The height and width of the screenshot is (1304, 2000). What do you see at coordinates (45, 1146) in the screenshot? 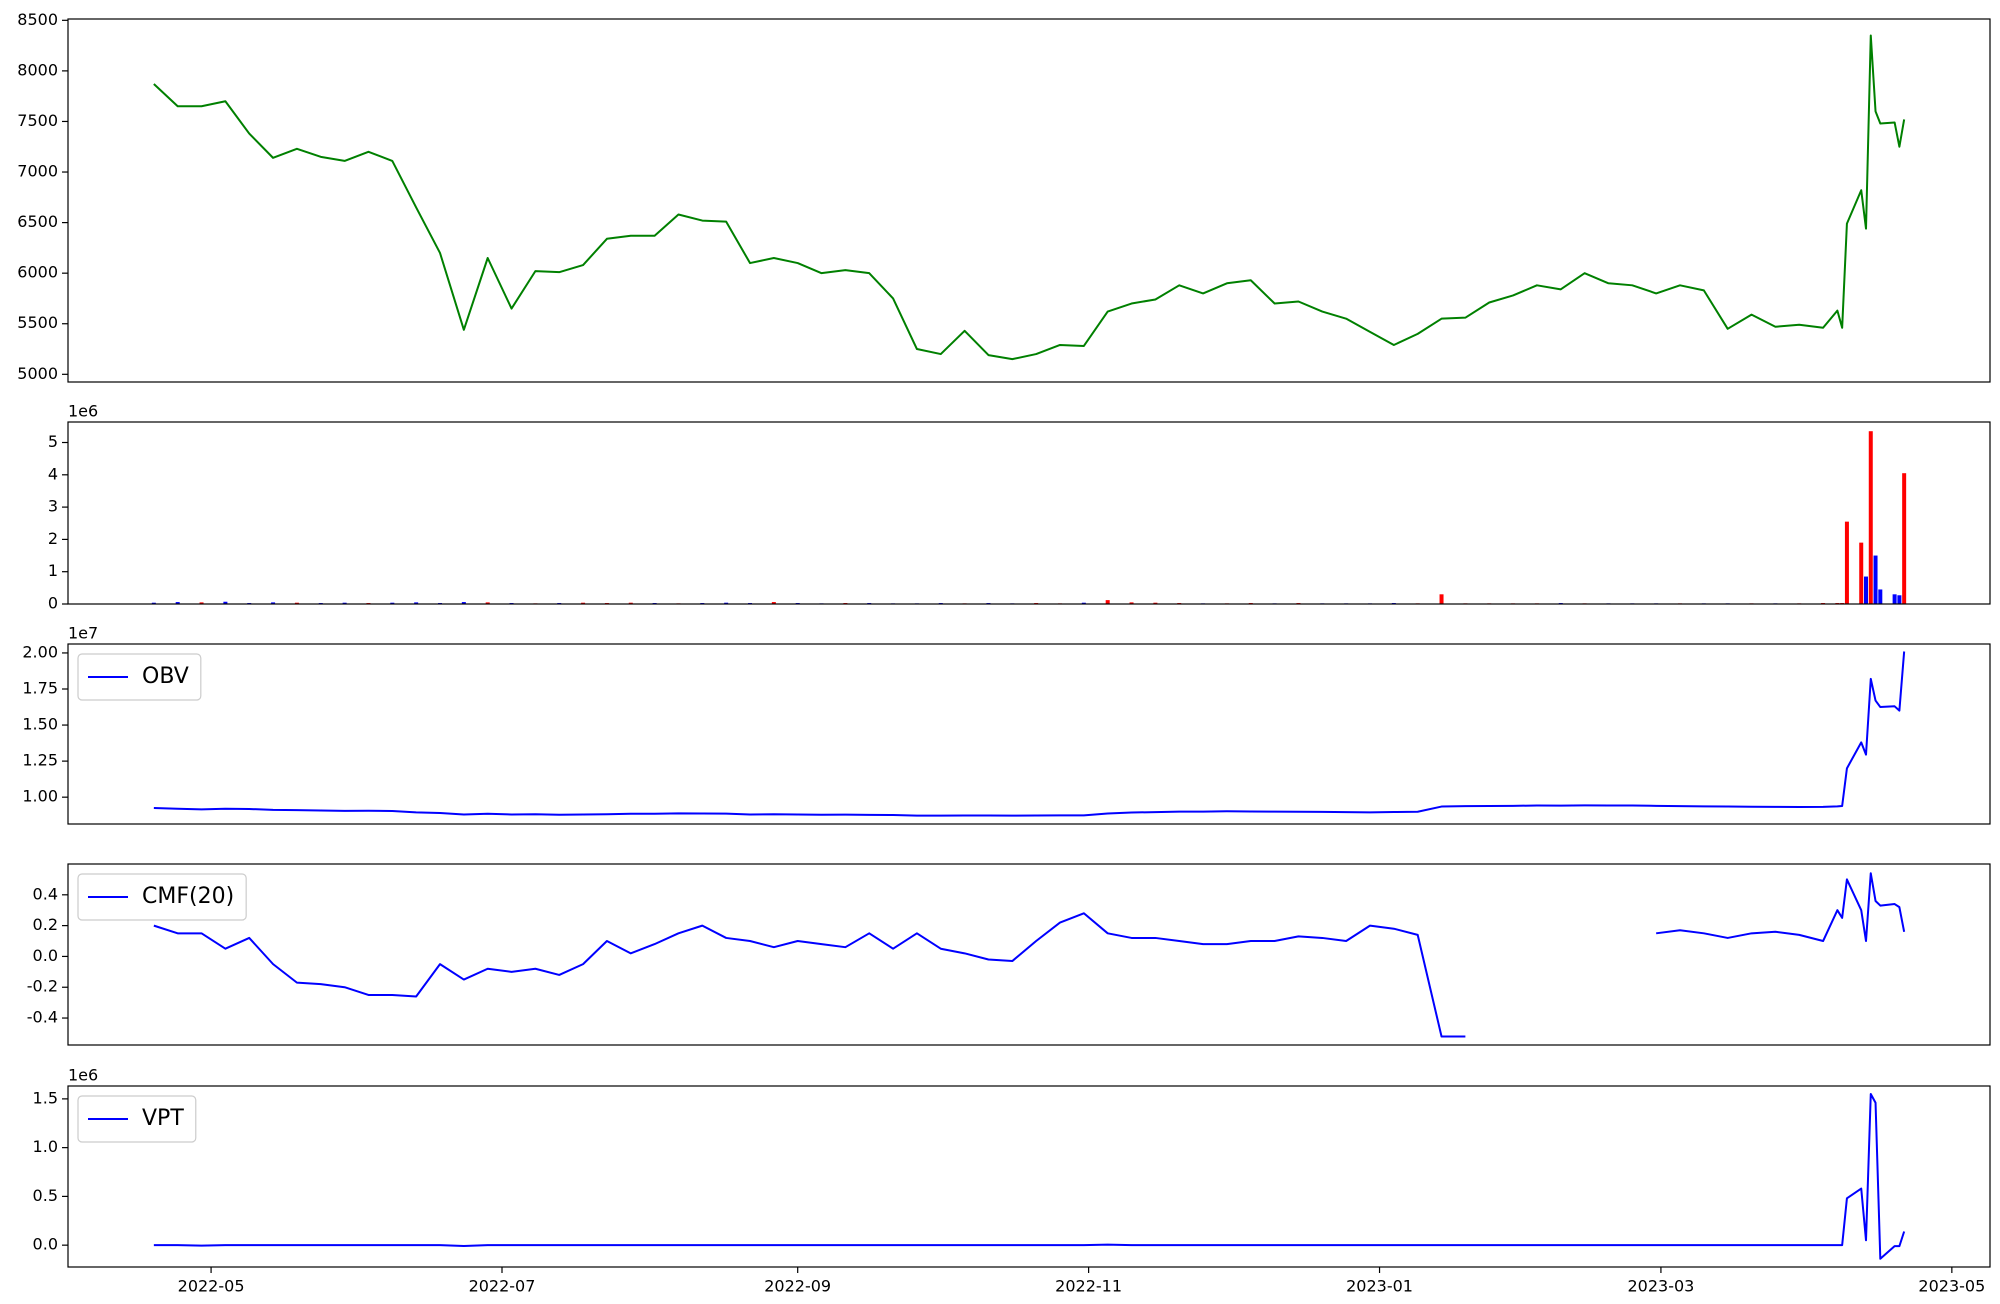
I see `y-tick-label: 1.0` at bounding box center [45, 1146].